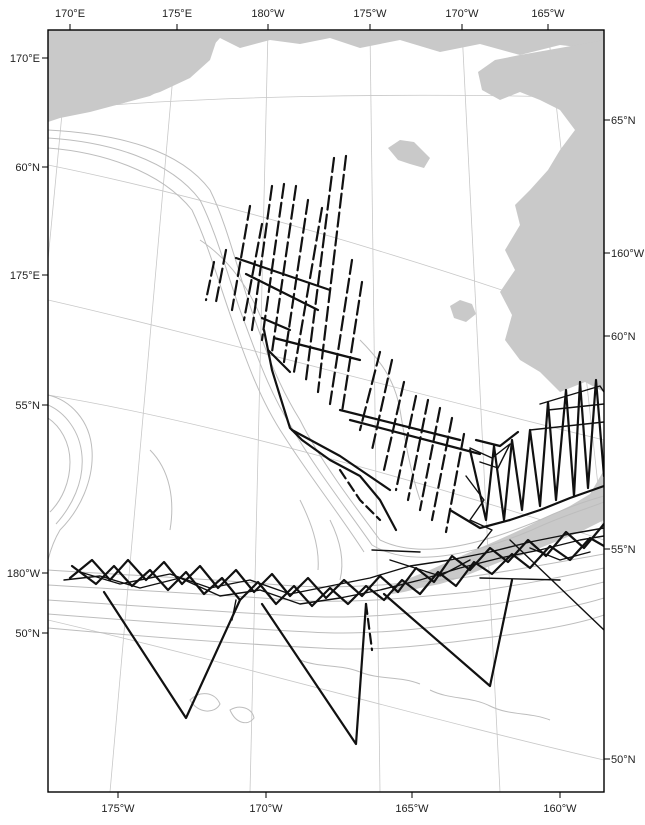  Describe the element at coordinates (623, 337) in the screenshot. I see `right-label: 60°N` at that location.